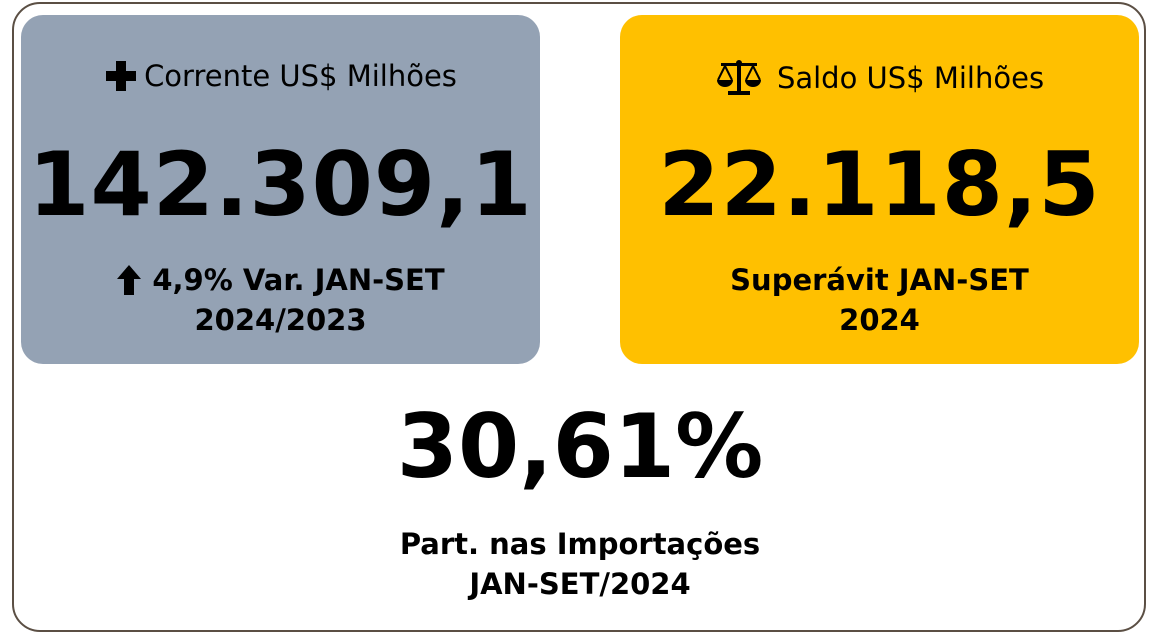 The width and height of the screenshot is (1150, 638). I want to click on saldo-value: 22.118,5, so click(879, 184).